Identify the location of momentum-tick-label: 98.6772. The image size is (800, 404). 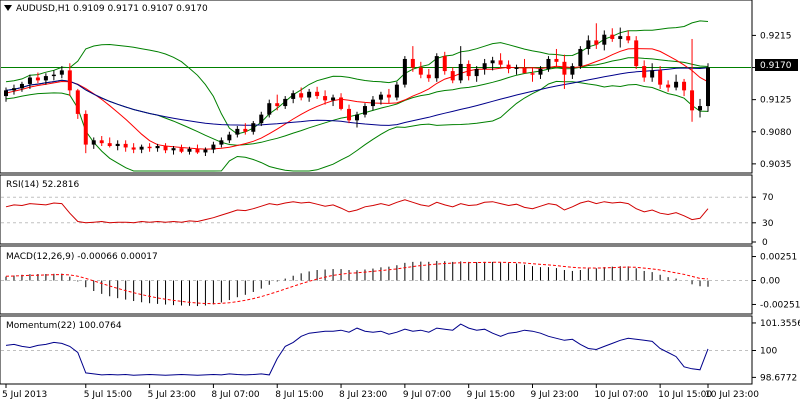
(778, 378).